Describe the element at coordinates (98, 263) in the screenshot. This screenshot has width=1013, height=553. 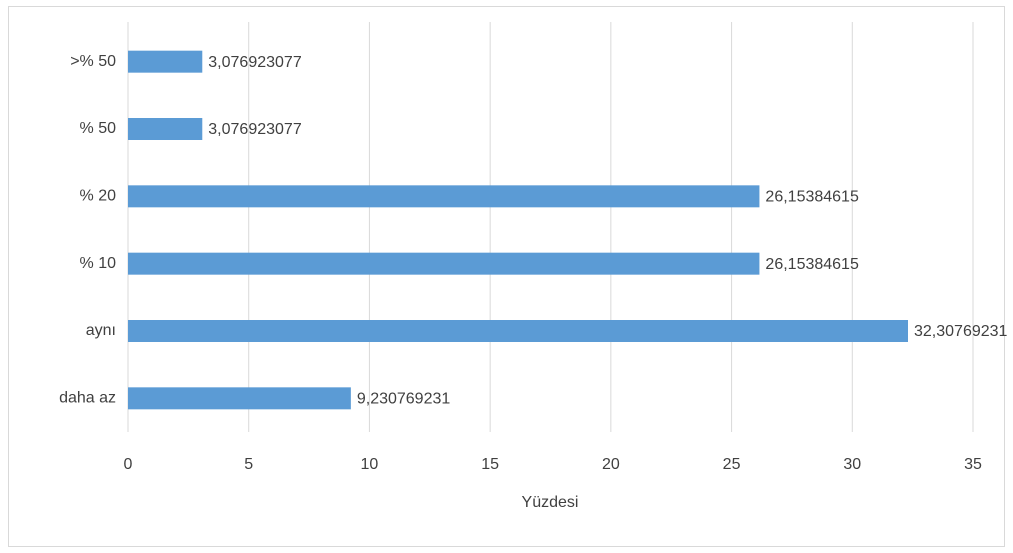
I see `y-tick-label: % 10` at that location.